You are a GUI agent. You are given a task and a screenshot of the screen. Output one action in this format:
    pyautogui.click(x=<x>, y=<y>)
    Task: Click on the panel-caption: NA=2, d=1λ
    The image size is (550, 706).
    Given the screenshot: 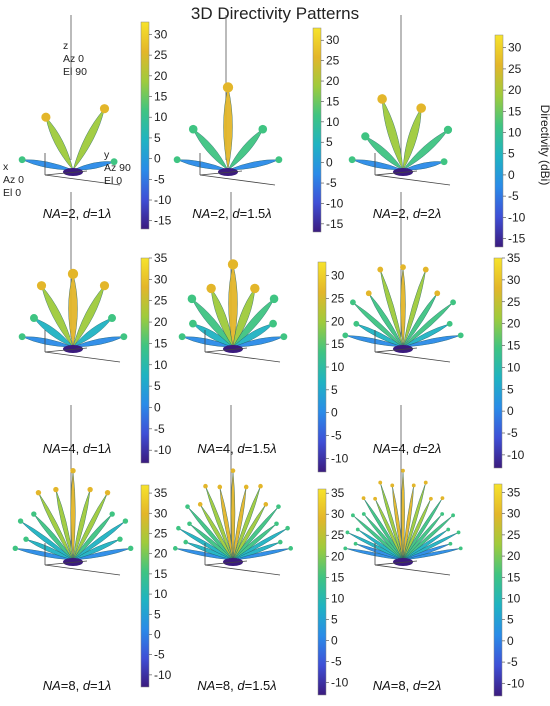 What is the action you would take?
    pyautogui.click(x=77, y=213)
    